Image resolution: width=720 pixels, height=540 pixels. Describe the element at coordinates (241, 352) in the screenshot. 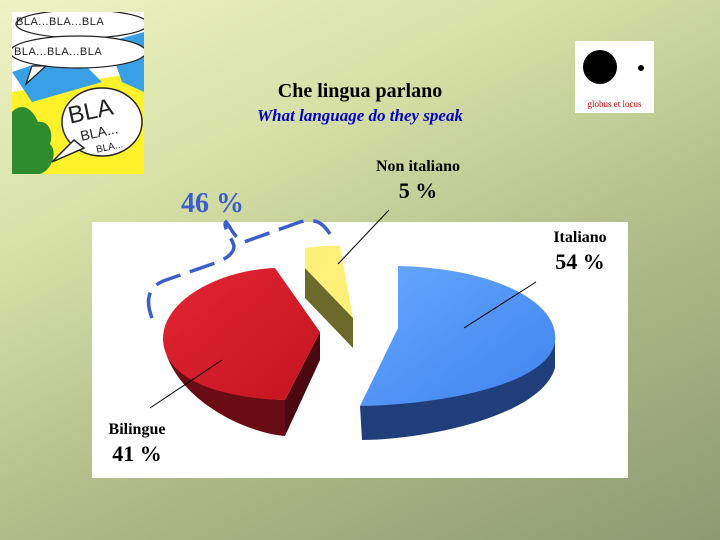

I see `slice-bilingue` at that location.